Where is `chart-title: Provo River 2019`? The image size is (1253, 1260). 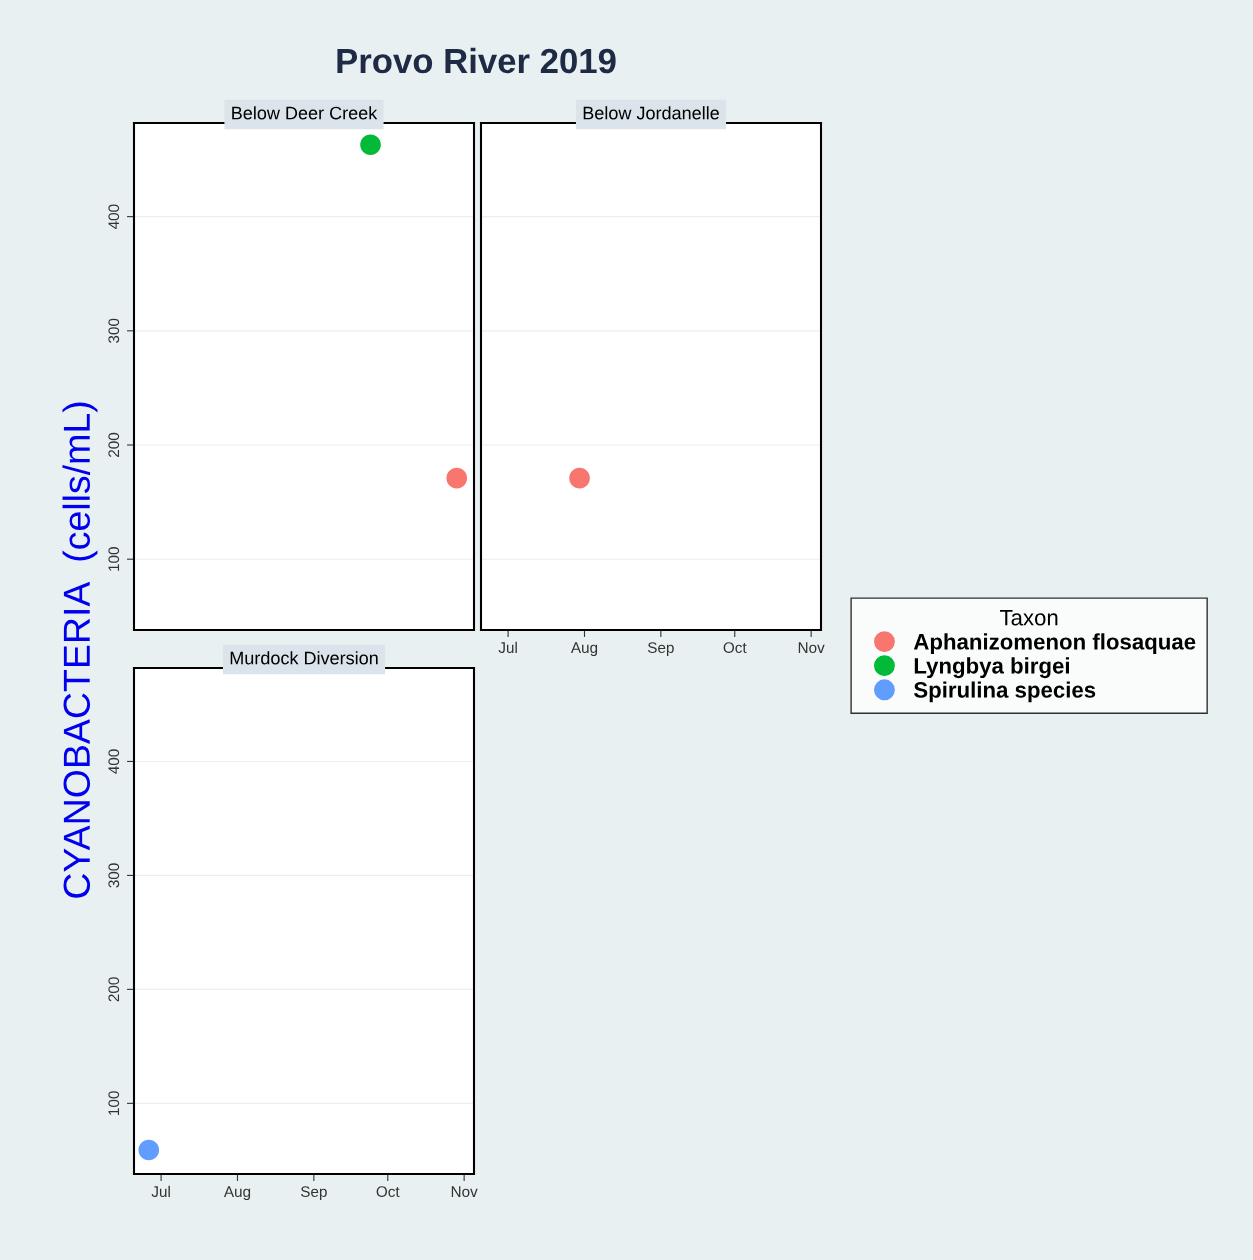
chart-title: Provo River 2019 is located at coordinates (476, 60).